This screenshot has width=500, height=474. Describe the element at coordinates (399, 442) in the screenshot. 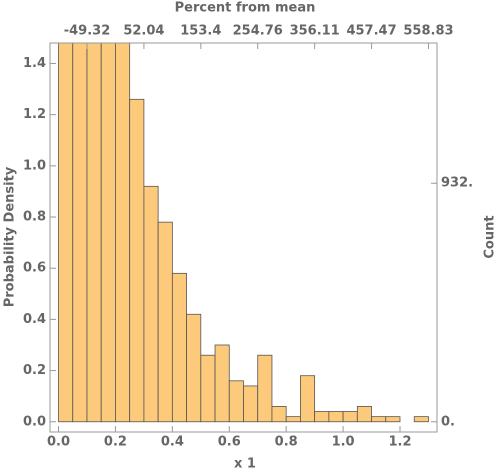

I see `x-tick-label: 1.2` at that location.